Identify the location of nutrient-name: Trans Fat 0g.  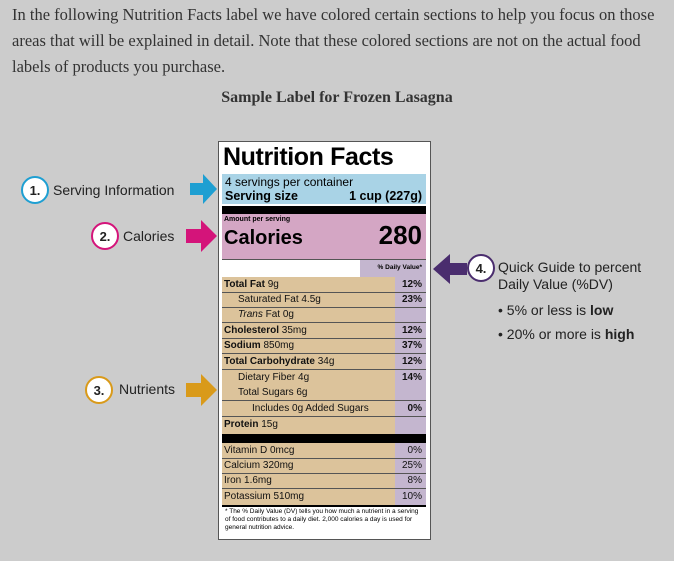
(266, 315).